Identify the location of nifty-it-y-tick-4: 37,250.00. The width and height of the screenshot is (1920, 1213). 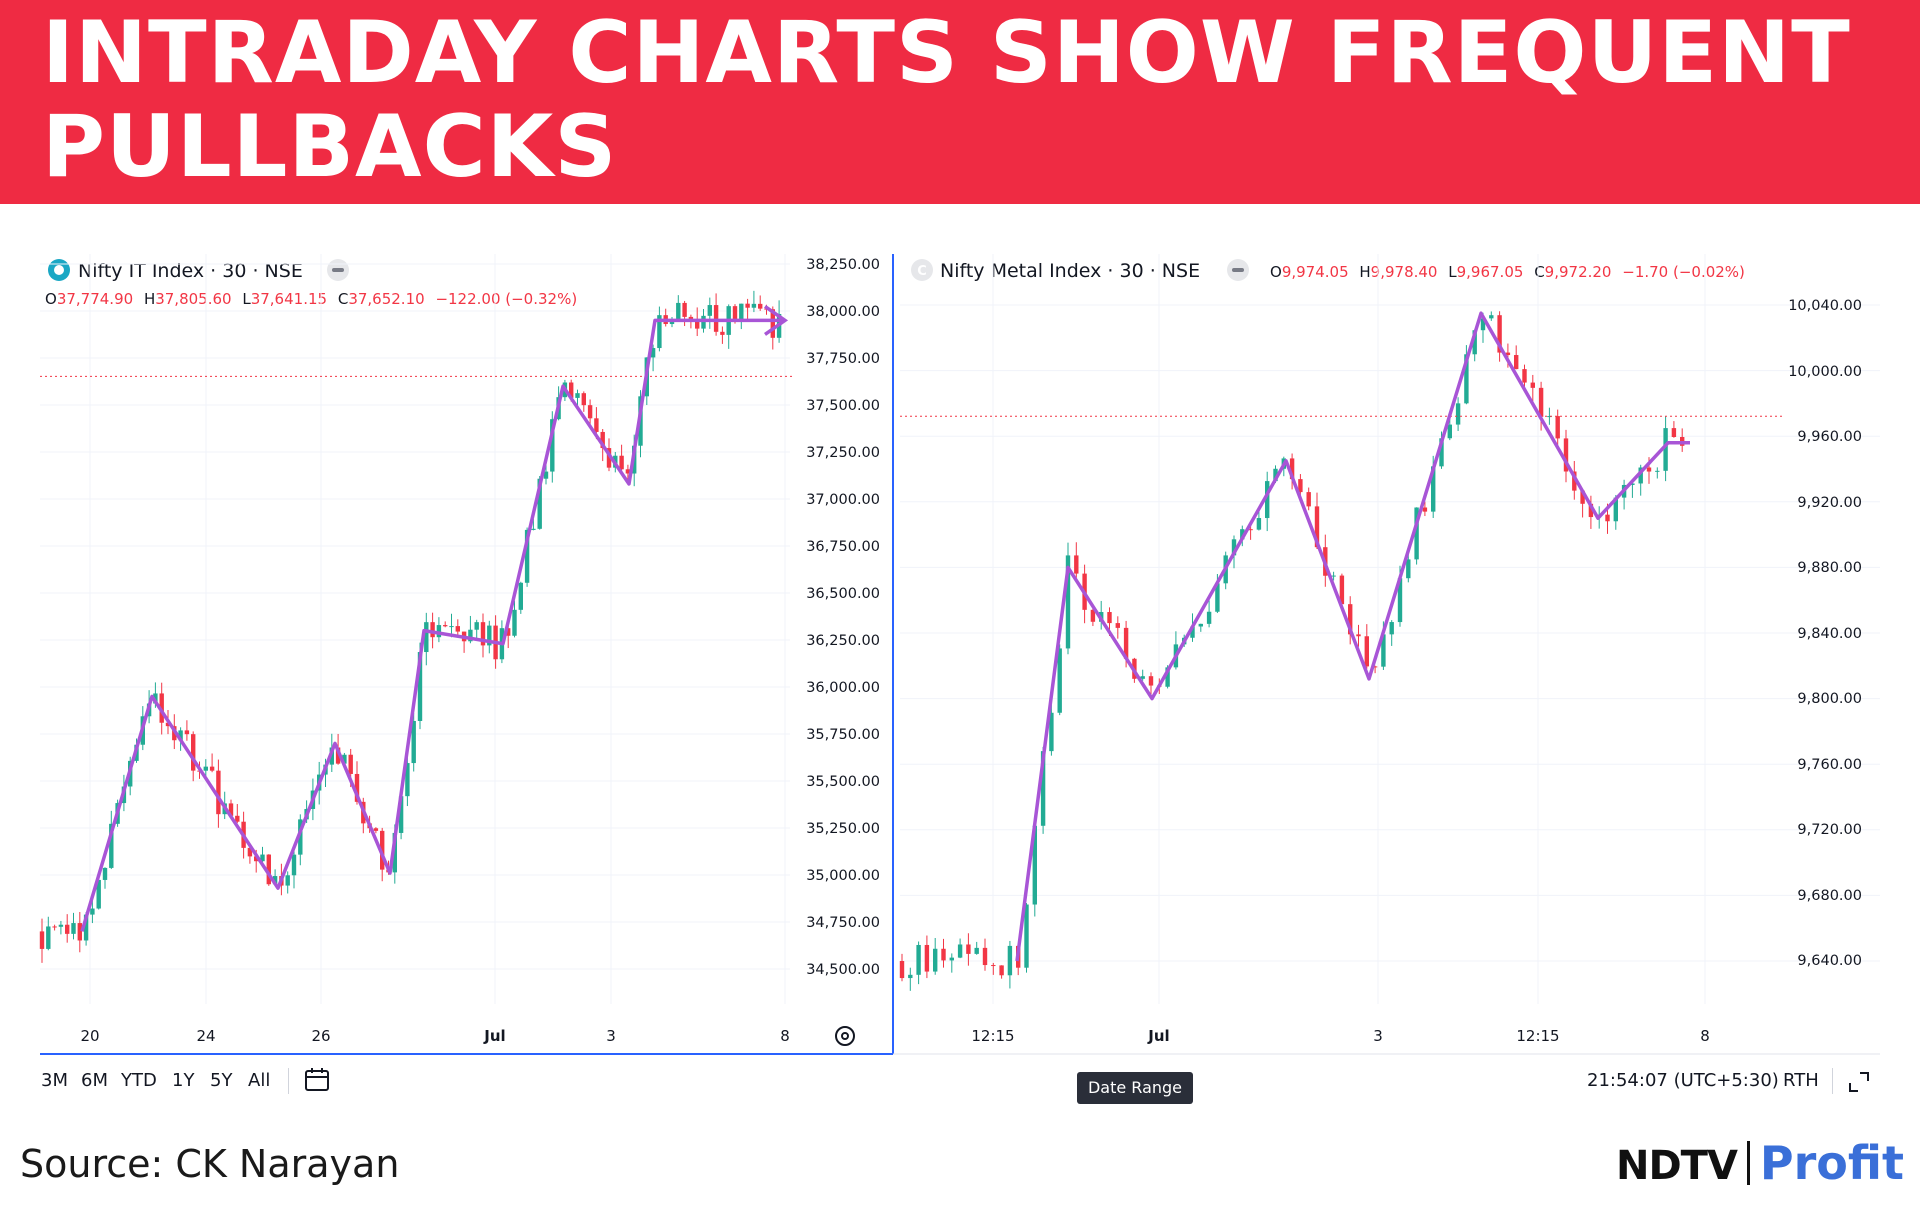
(843, 453).